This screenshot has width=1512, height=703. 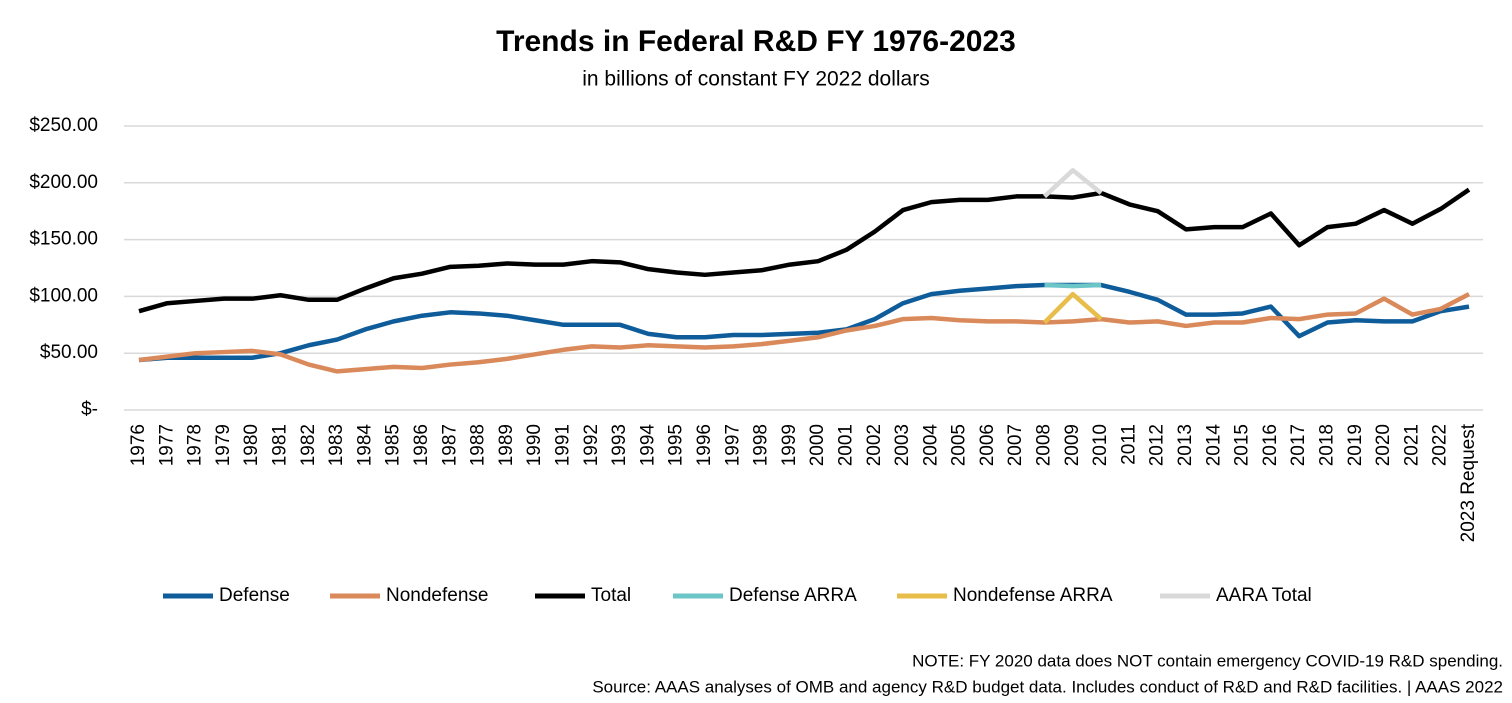 What do you see at coordinates (1411, 445) in the screenshot?
I see `x-tick-label: 2021` at bounding box center [1411, 445].